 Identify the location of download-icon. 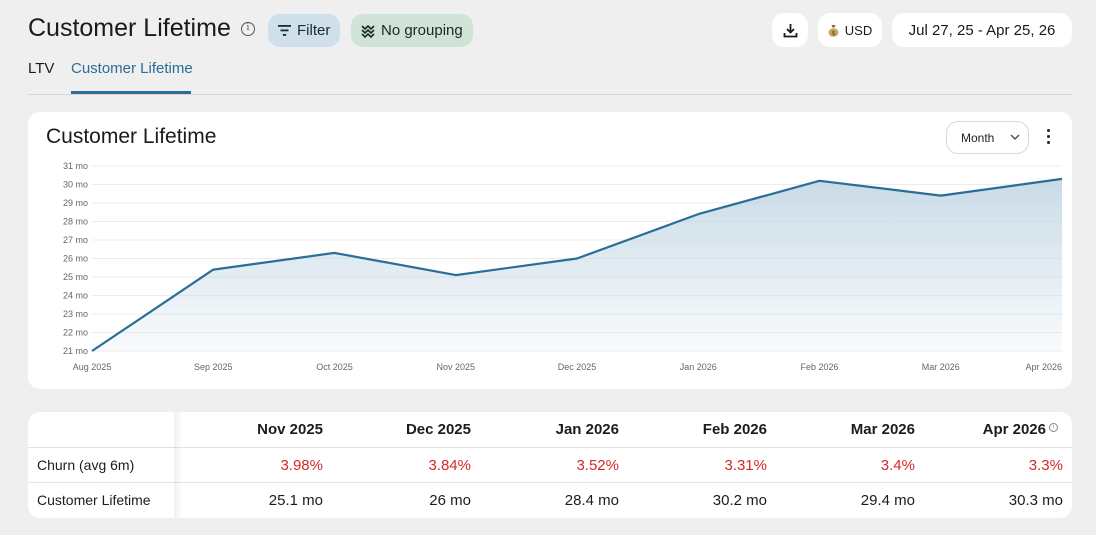
(790, 30).